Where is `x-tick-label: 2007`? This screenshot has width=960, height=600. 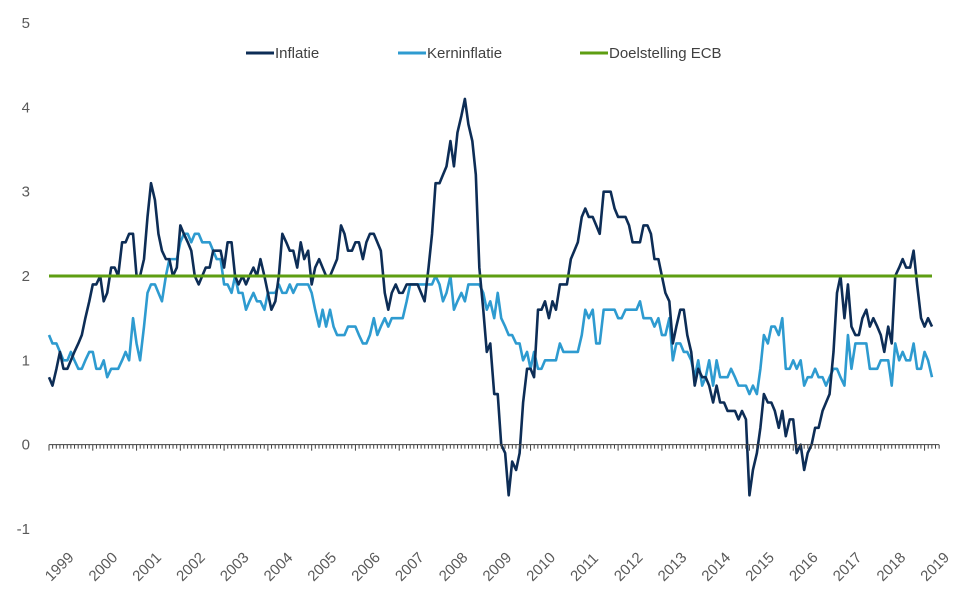
x-tick-label: 2007 is located at coordinates (410, 567).